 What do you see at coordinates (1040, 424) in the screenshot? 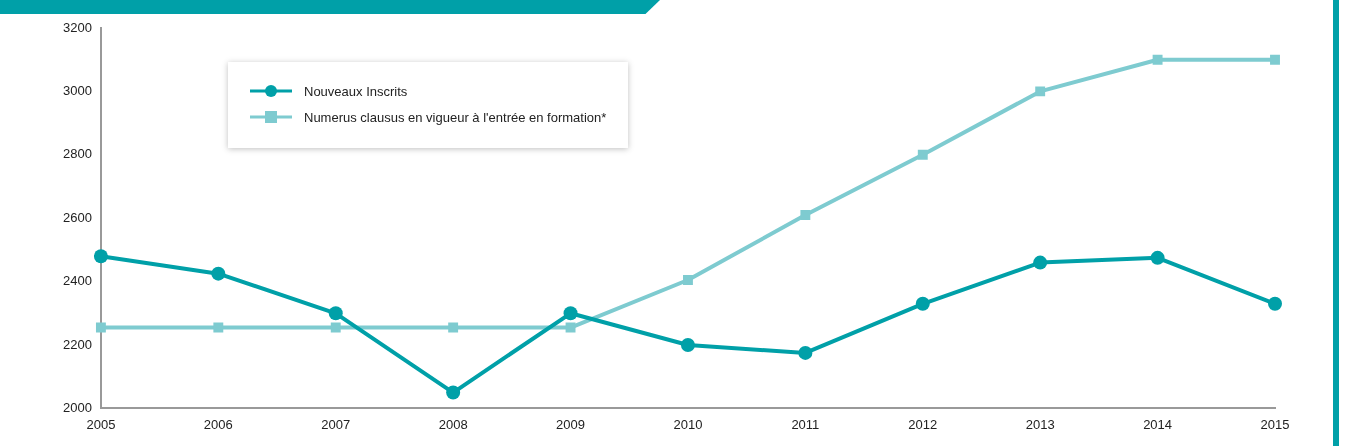
I see `x-tick-label: 2013` at bounding box center [1040, 424].